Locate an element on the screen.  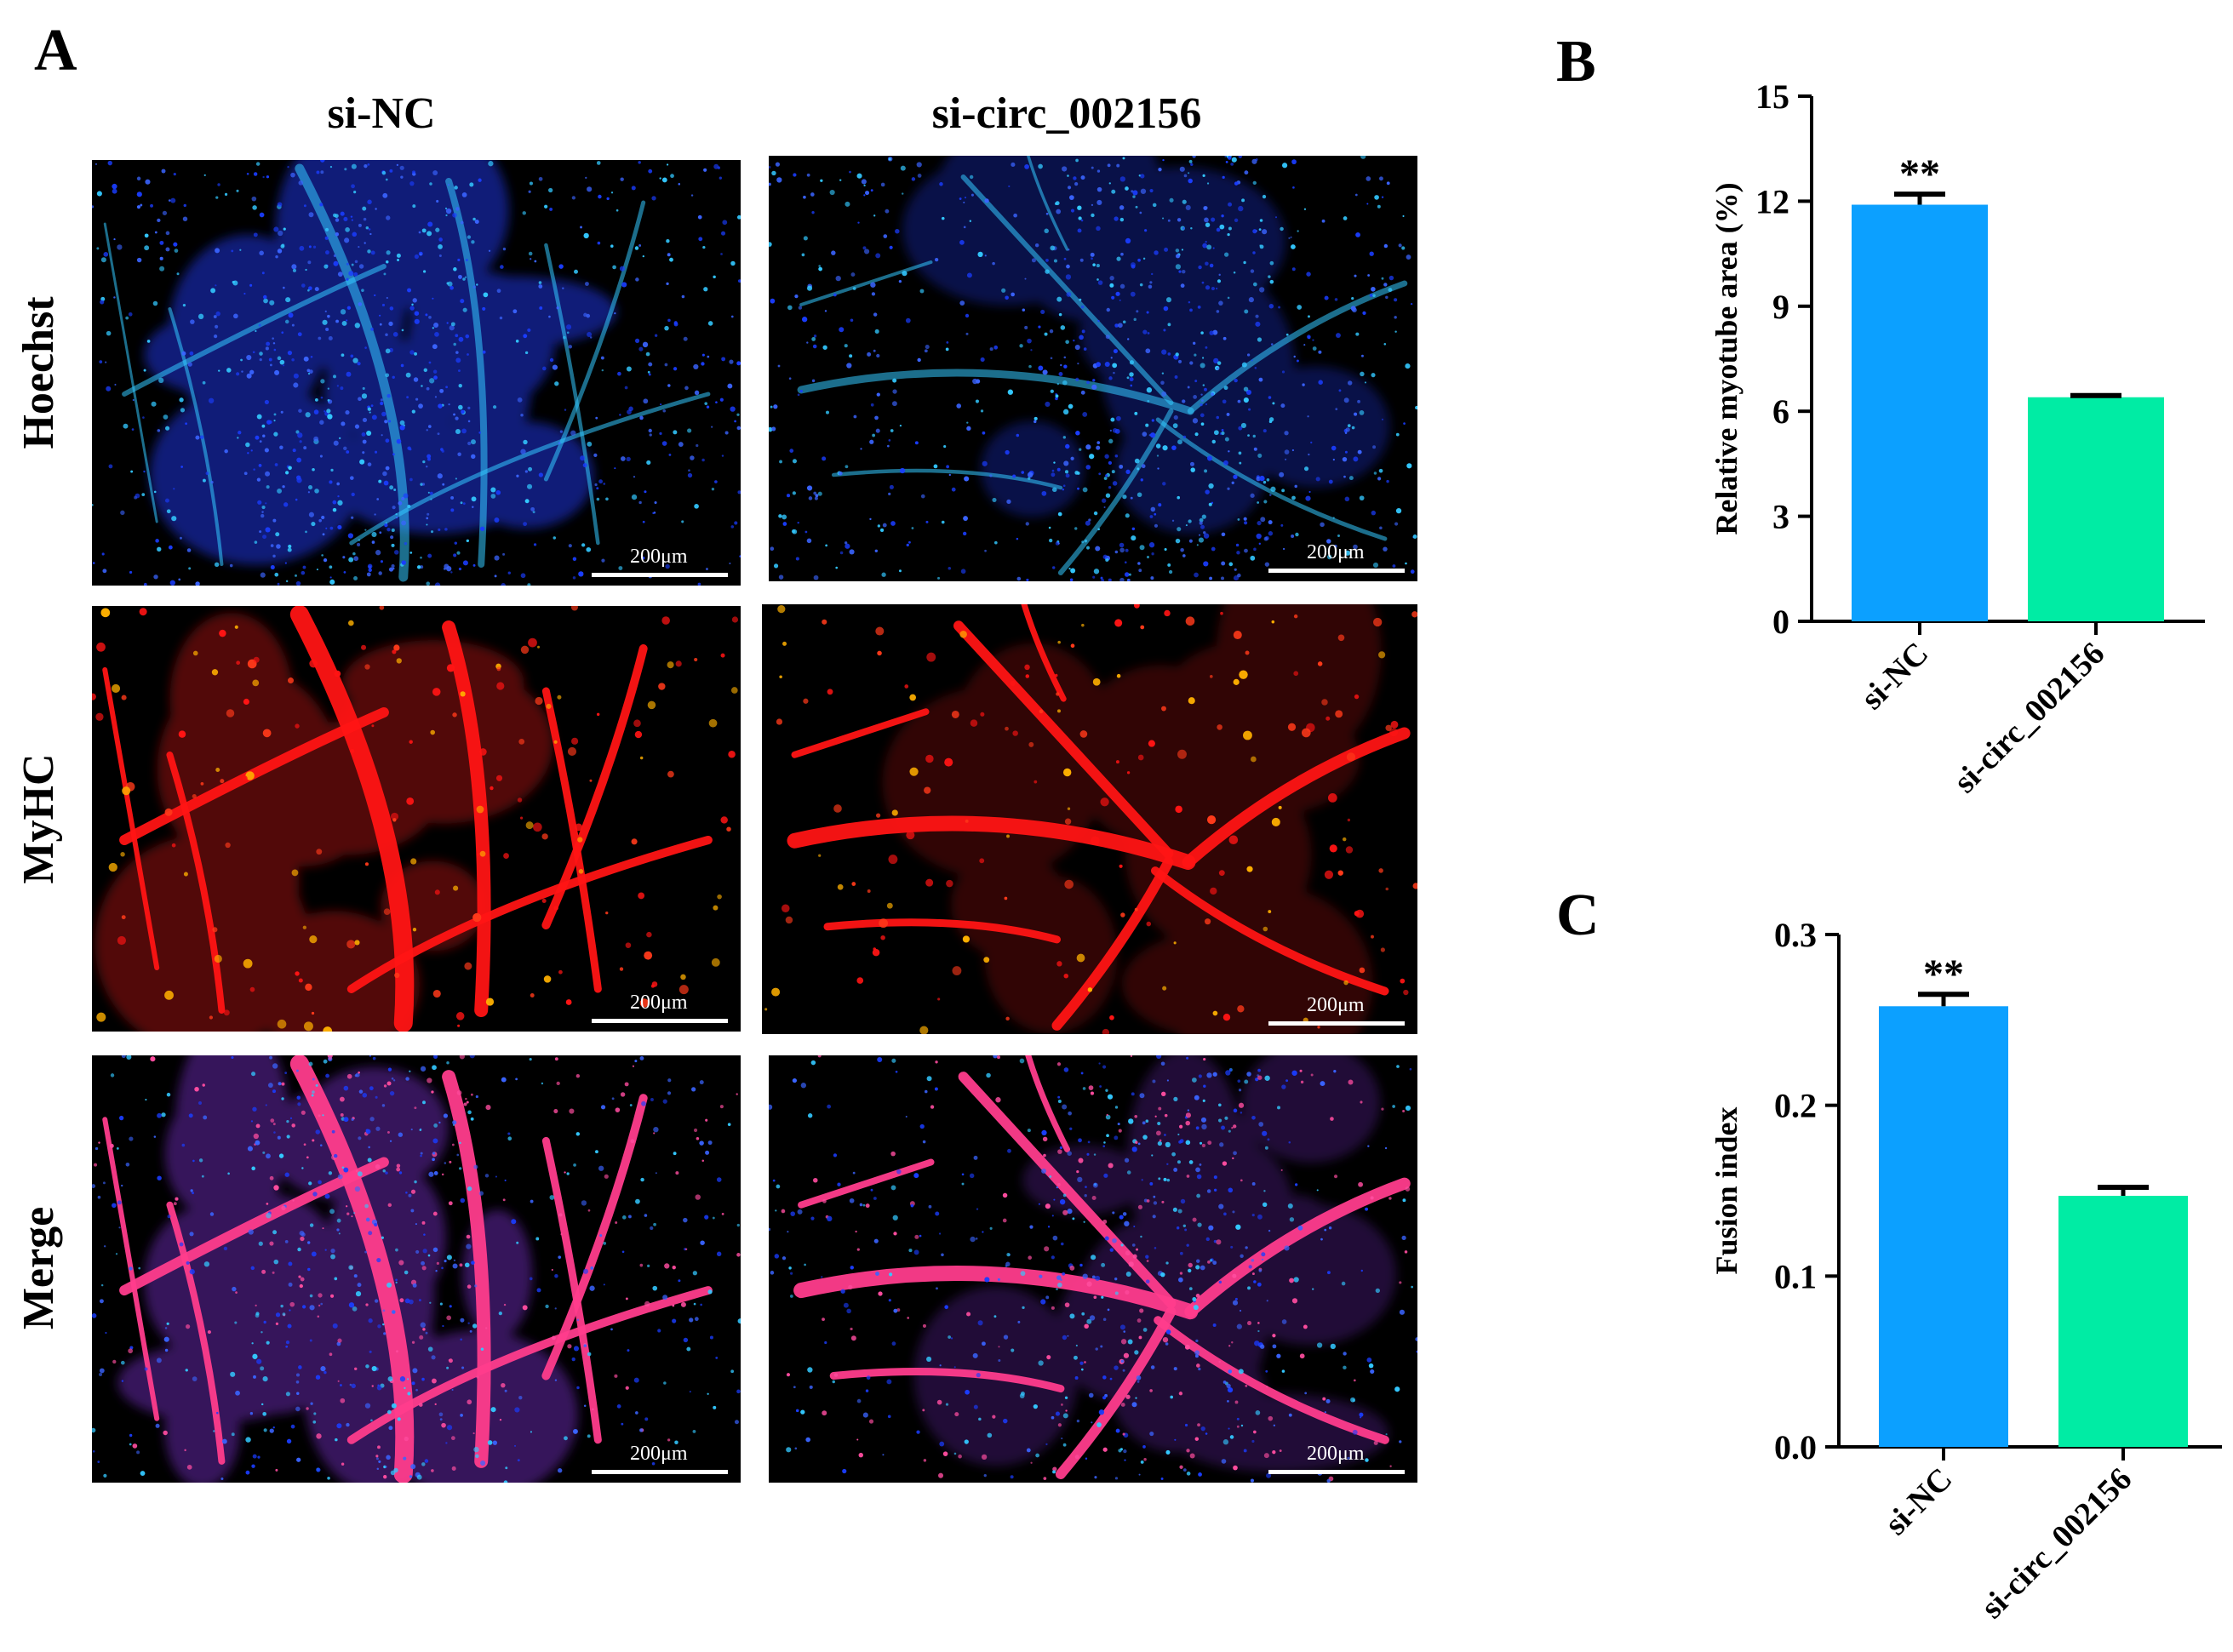
image-si-circ-myhc: 200μm is located at coordinates (1089, 819).